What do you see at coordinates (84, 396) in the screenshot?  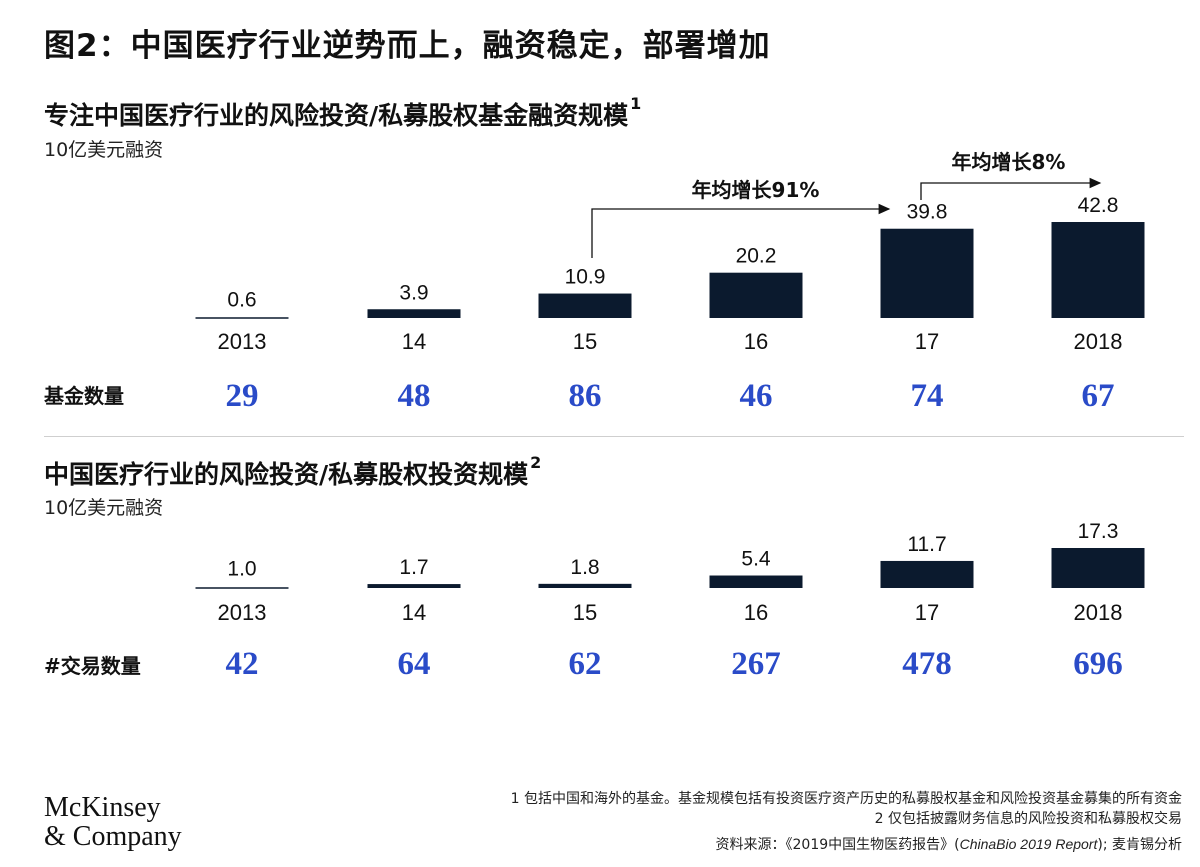 I see `chart1-count-label: 基金数量` at bounding box center [84, 396].